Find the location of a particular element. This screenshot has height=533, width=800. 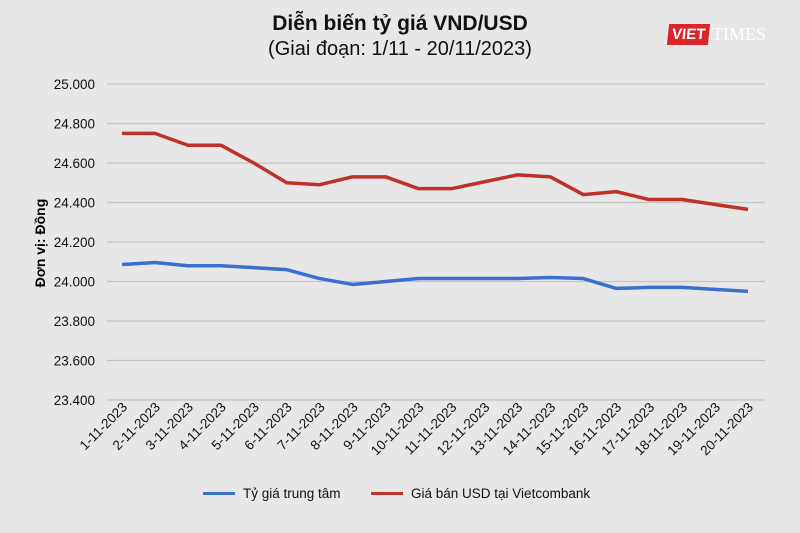

legend-item-central-rate: Tỷ giá trung tâm is located at coordinates (272, 493).